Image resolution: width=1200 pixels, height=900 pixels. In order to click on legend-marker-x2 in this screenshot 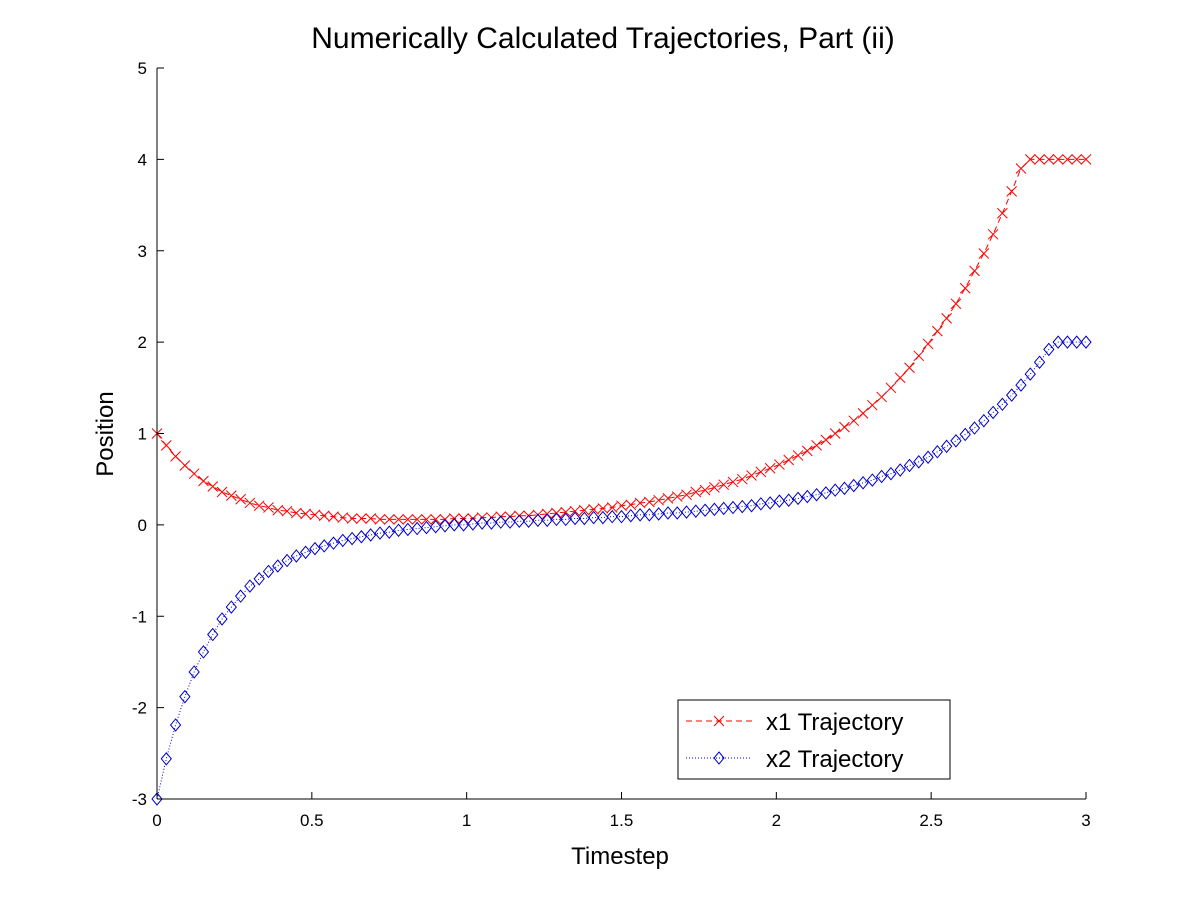, I will do `click(719, 758)`.